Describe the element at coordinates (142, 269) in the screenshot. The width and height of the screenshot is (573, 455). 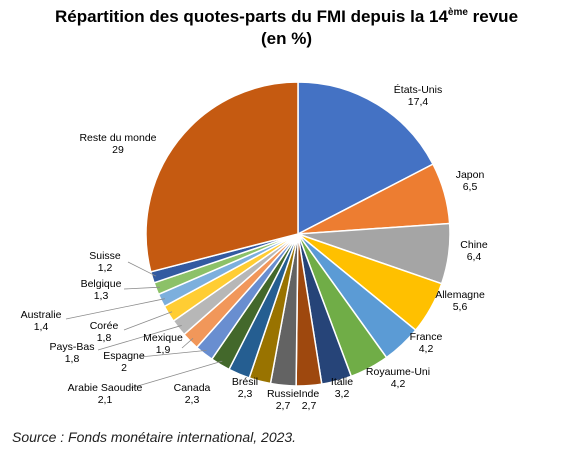
I see `leader-line-suisse` at that location.